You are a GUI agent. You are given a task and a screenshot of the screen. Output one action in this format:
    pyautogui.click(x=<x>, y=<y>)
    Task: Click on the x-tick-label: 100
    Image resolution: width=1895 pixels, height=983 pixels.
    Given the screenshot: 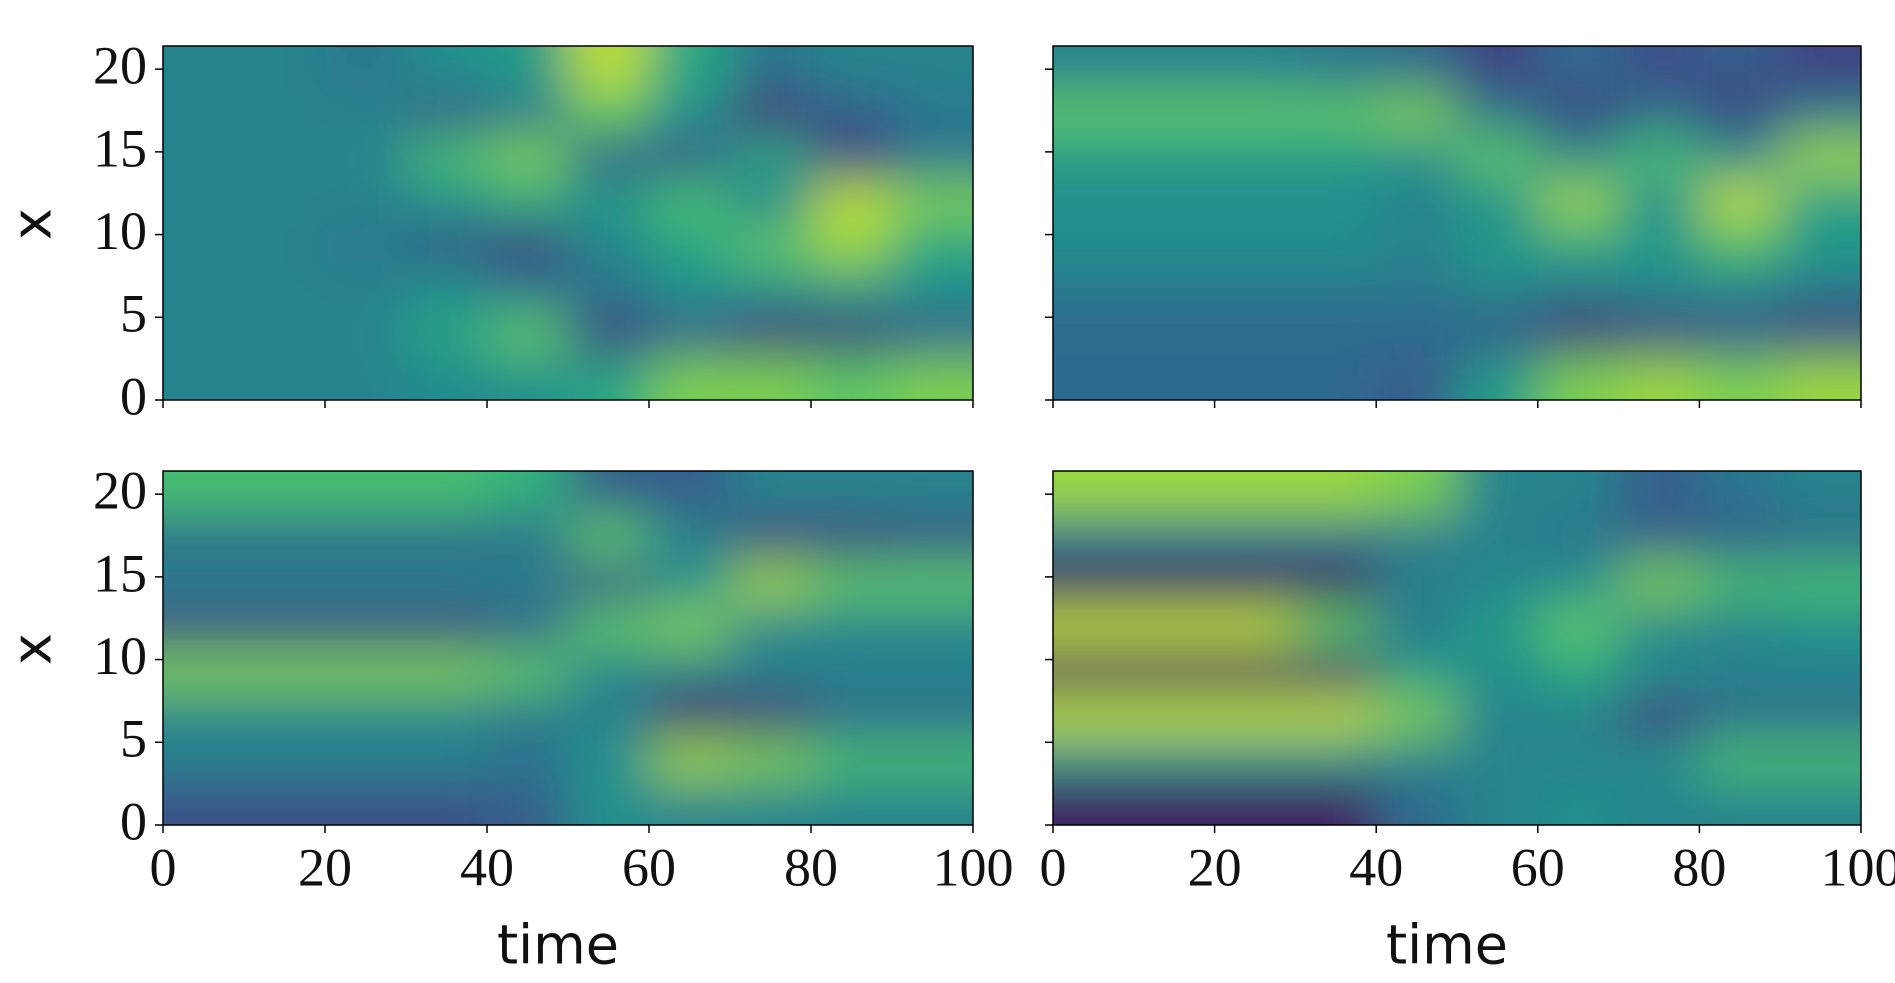 What is the action you would take?
    pyautogui.click(x=973, y=867)
    